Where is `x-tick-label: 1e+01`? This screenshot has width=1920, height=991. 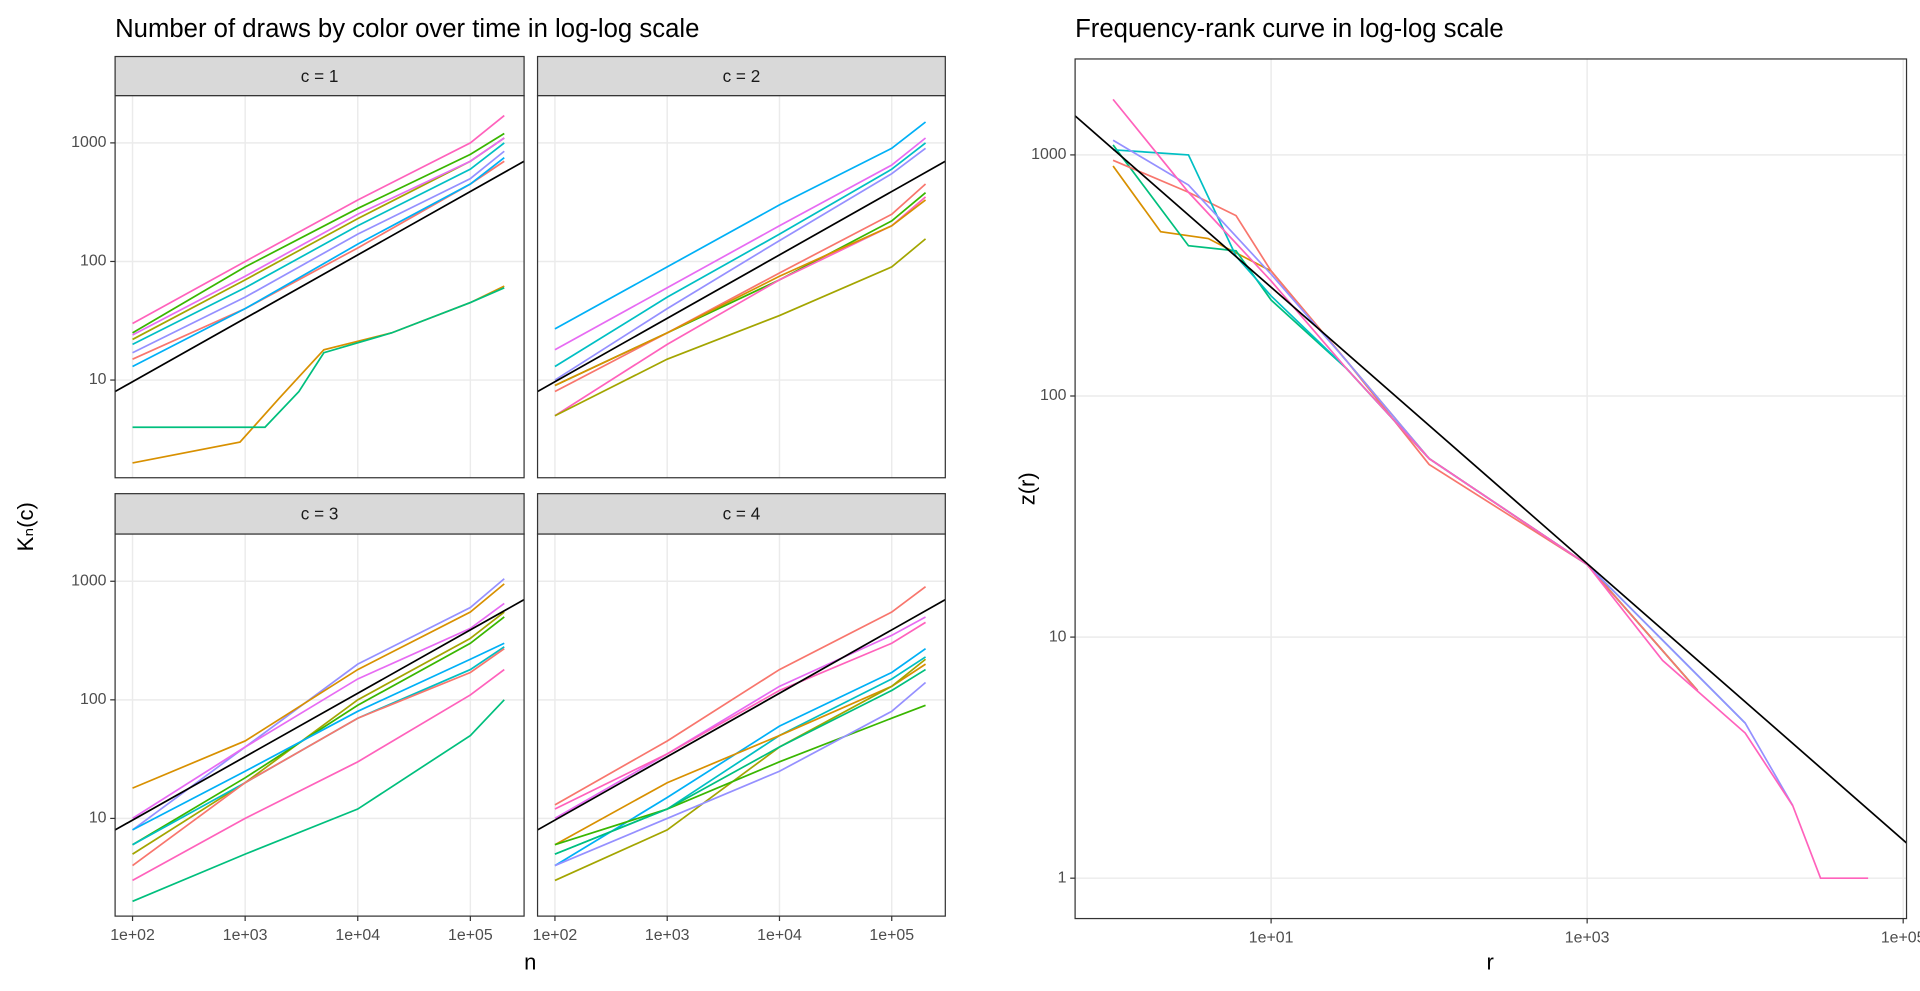 x-tick-label: 1e+01 is located at coordinates (1271, 937).